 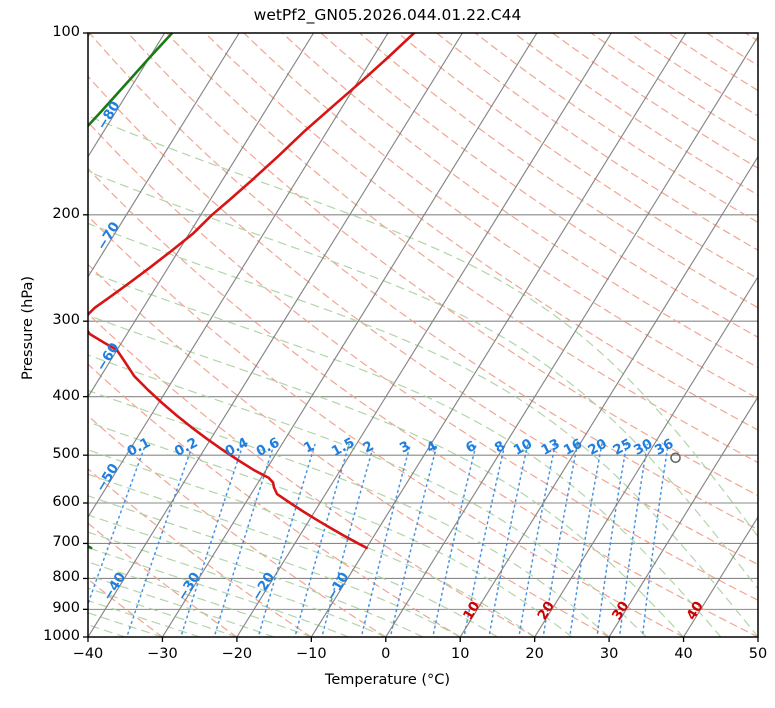 I want to click on y-tick-label: 600, so click(x=66, y=502).